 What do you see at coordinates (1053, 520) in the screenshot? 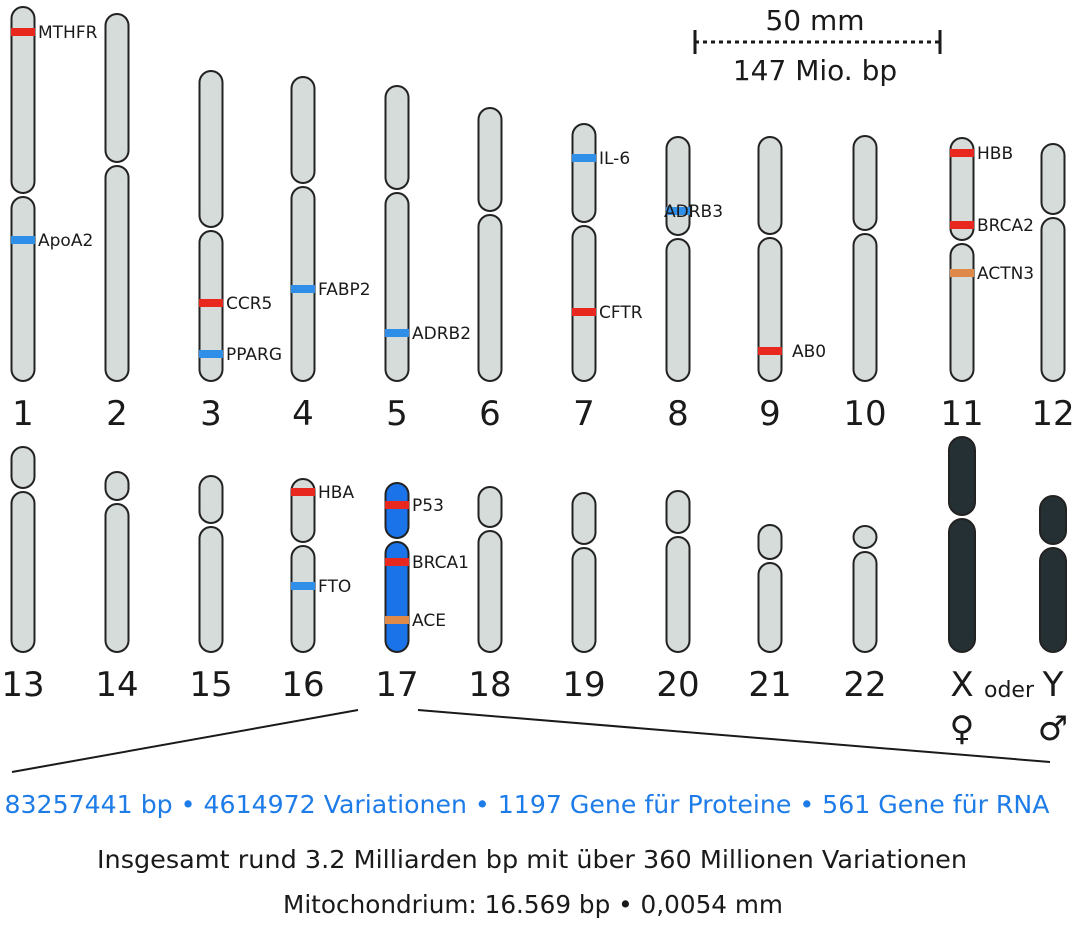
I see `chromosome-y-p-arm` at bounding box center [1053, 520].